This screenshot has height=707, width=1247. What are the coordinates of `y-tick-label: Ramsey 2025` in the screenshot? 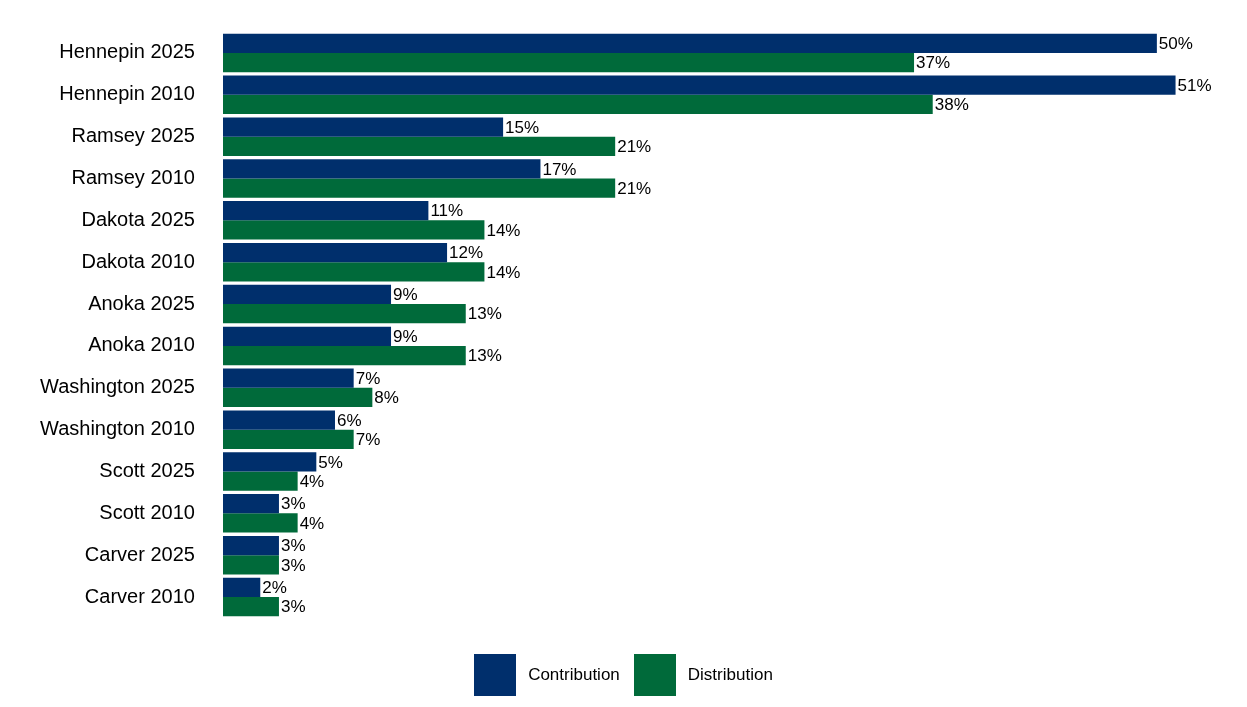 It's located at (133, 135).